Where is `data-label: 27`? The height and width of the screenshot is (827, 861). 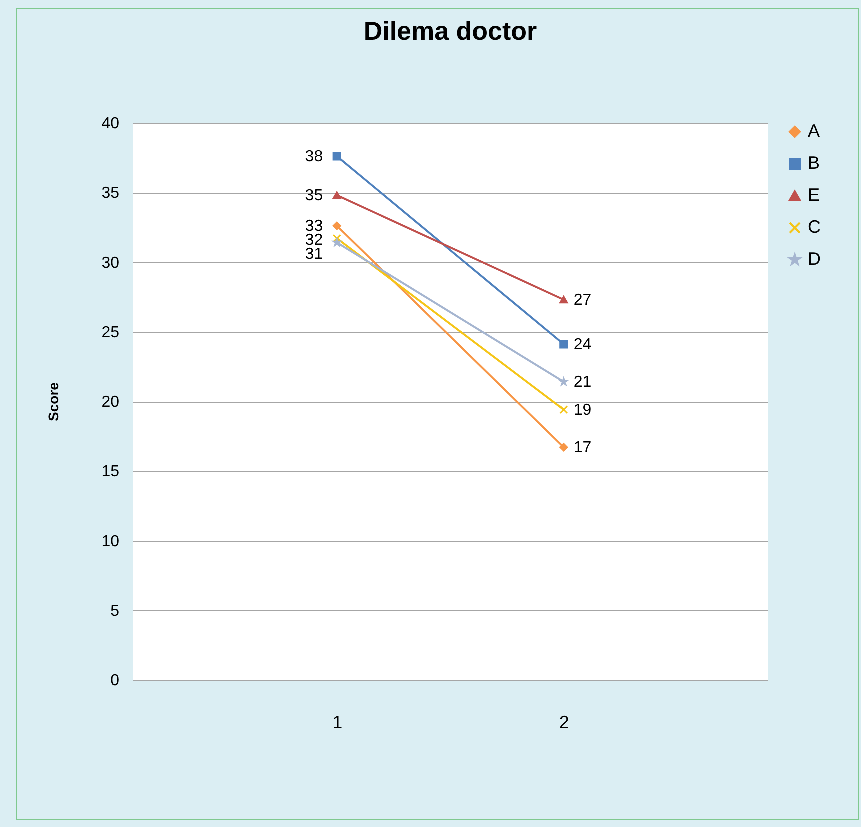
data-label: 27 is located at coordinates (583, 300).